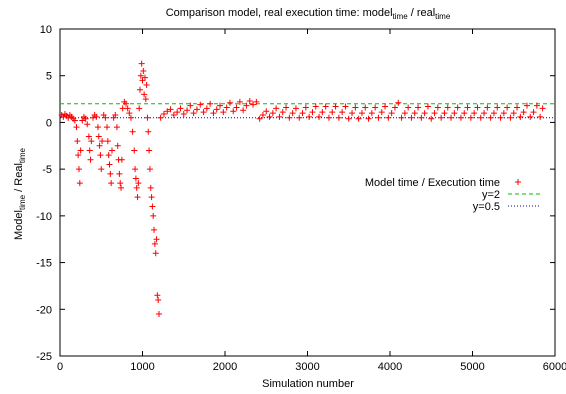  I want to click on y-tick-label: -5, so click(47, 170).